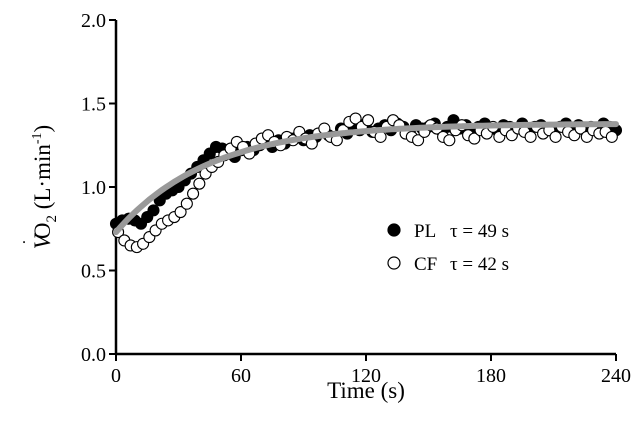 The width and height of the screenshot is (638, 421). I want to click on x-axis-title: Time (s), so click(366, 390).